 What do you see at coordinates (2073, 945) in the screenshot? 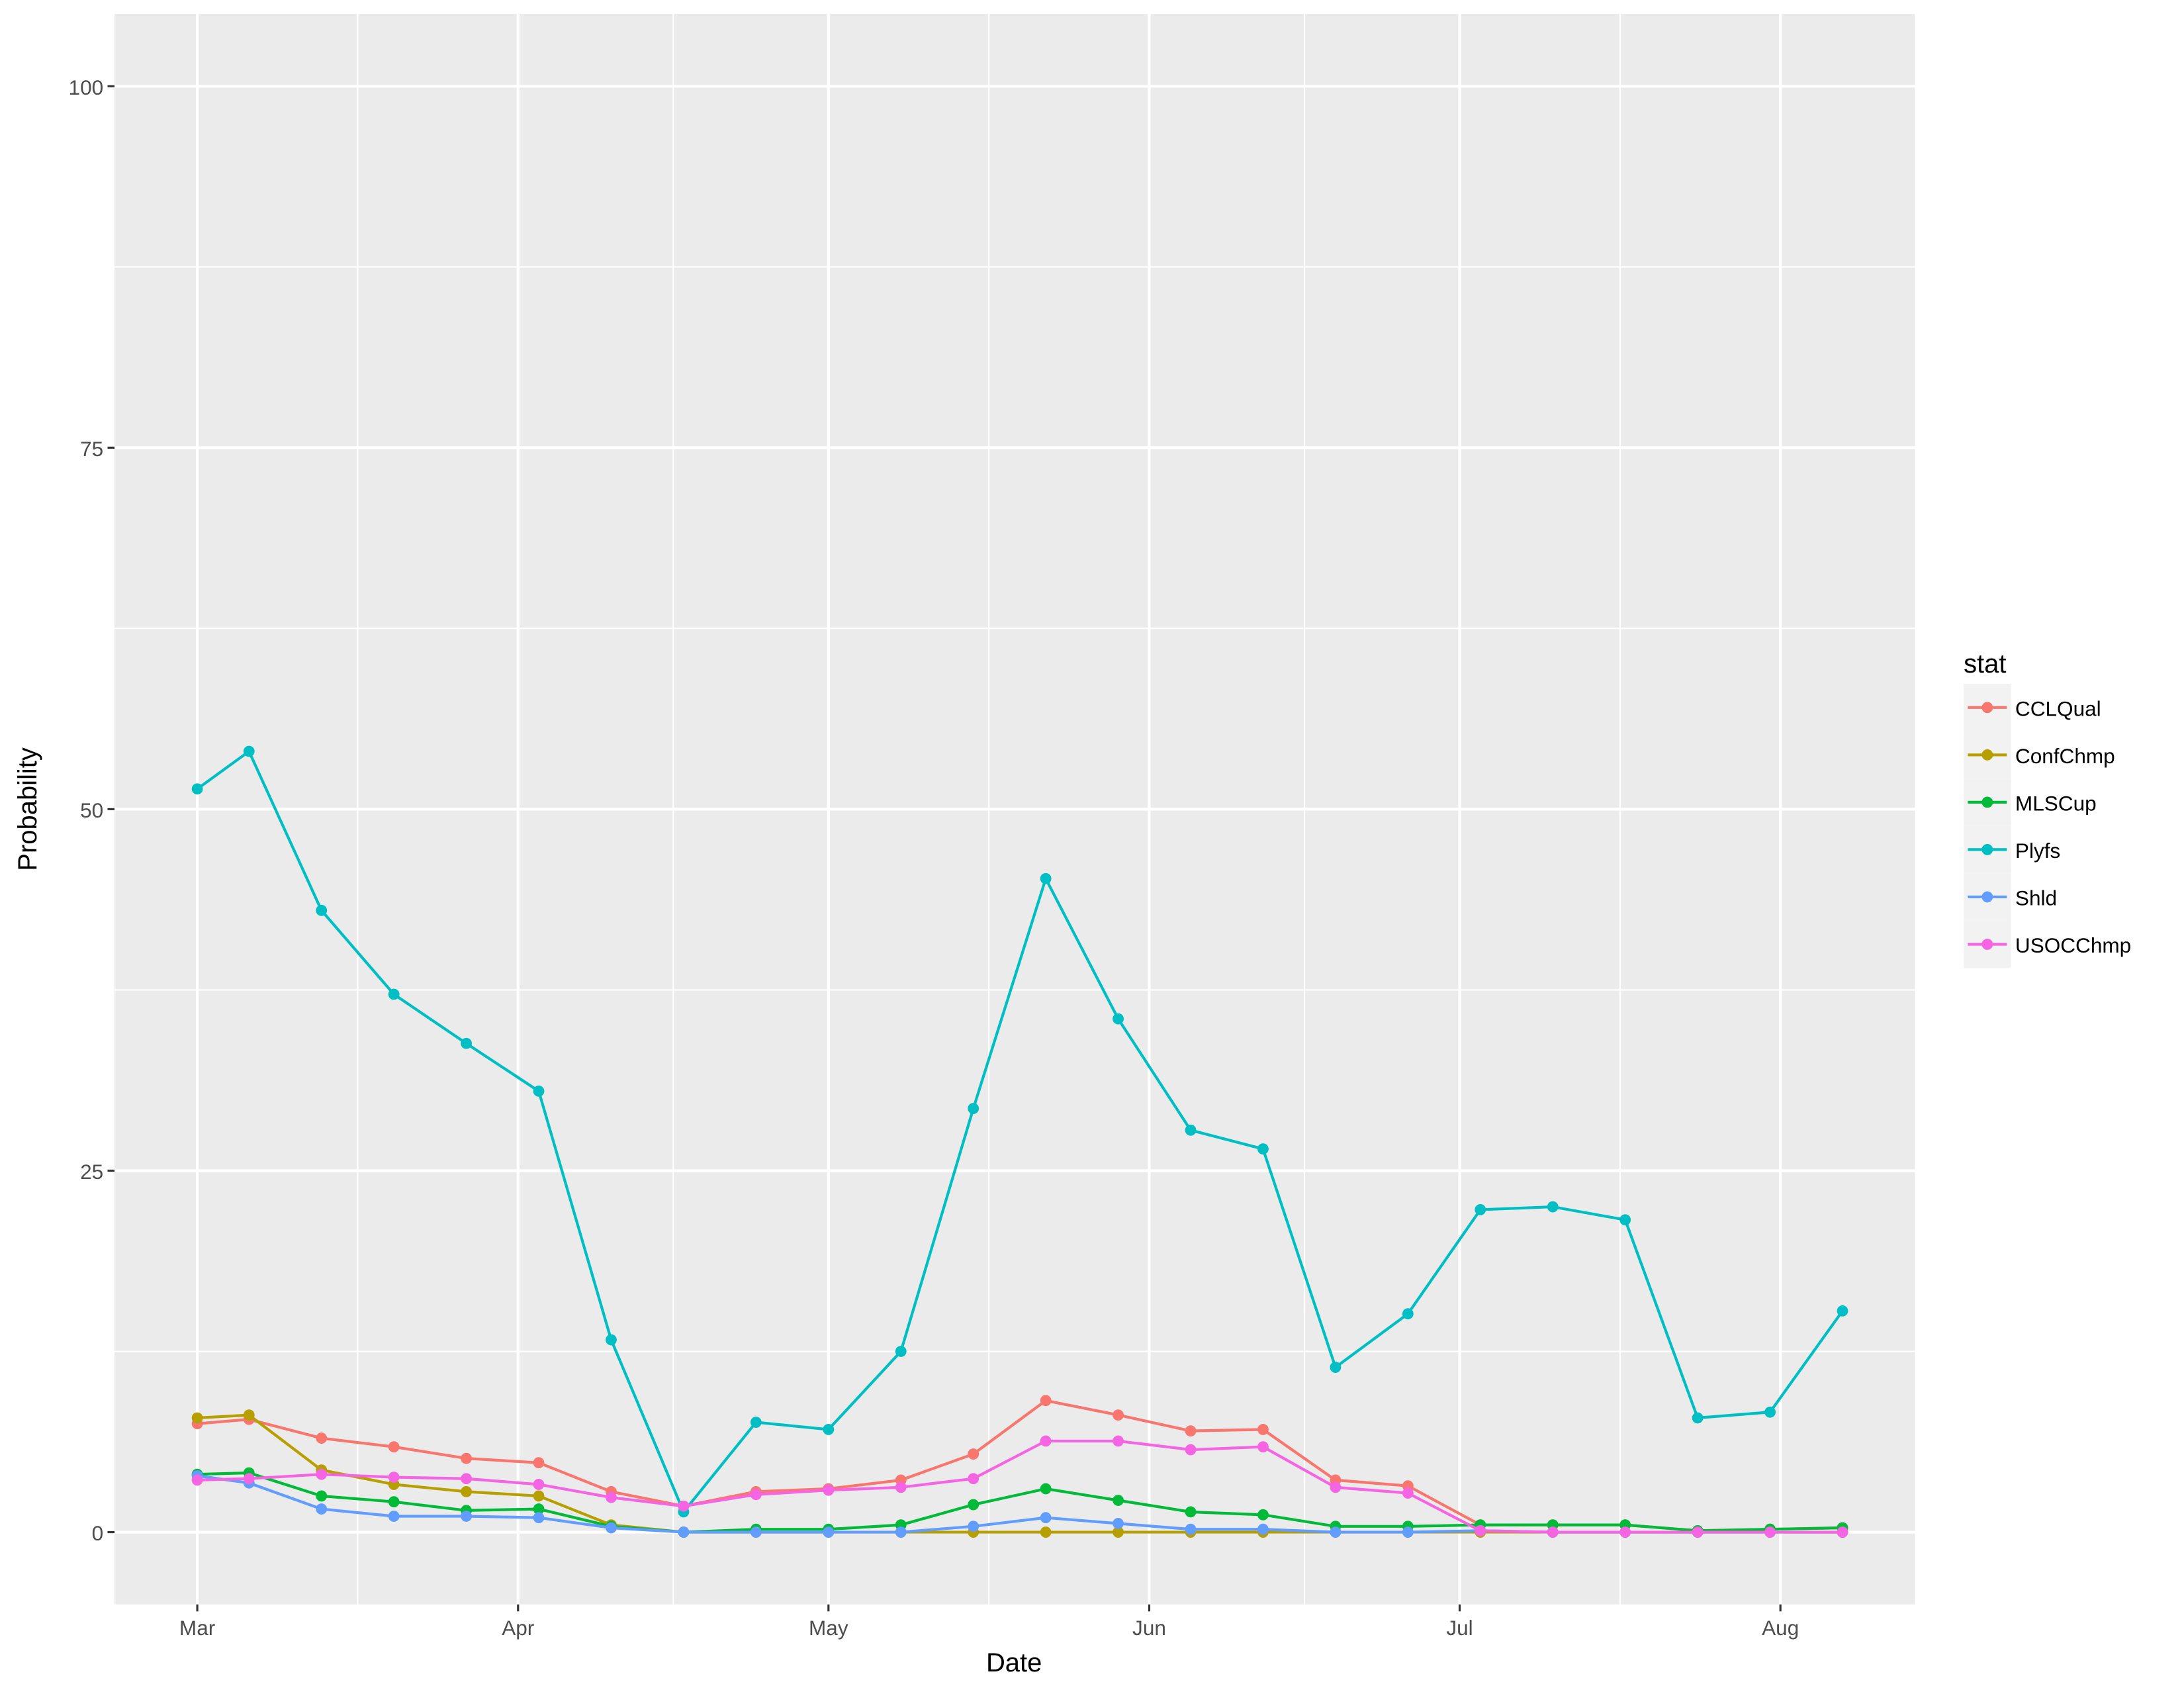
I see `legend-label: USOCChmp` at bounding box center [2073, 945].